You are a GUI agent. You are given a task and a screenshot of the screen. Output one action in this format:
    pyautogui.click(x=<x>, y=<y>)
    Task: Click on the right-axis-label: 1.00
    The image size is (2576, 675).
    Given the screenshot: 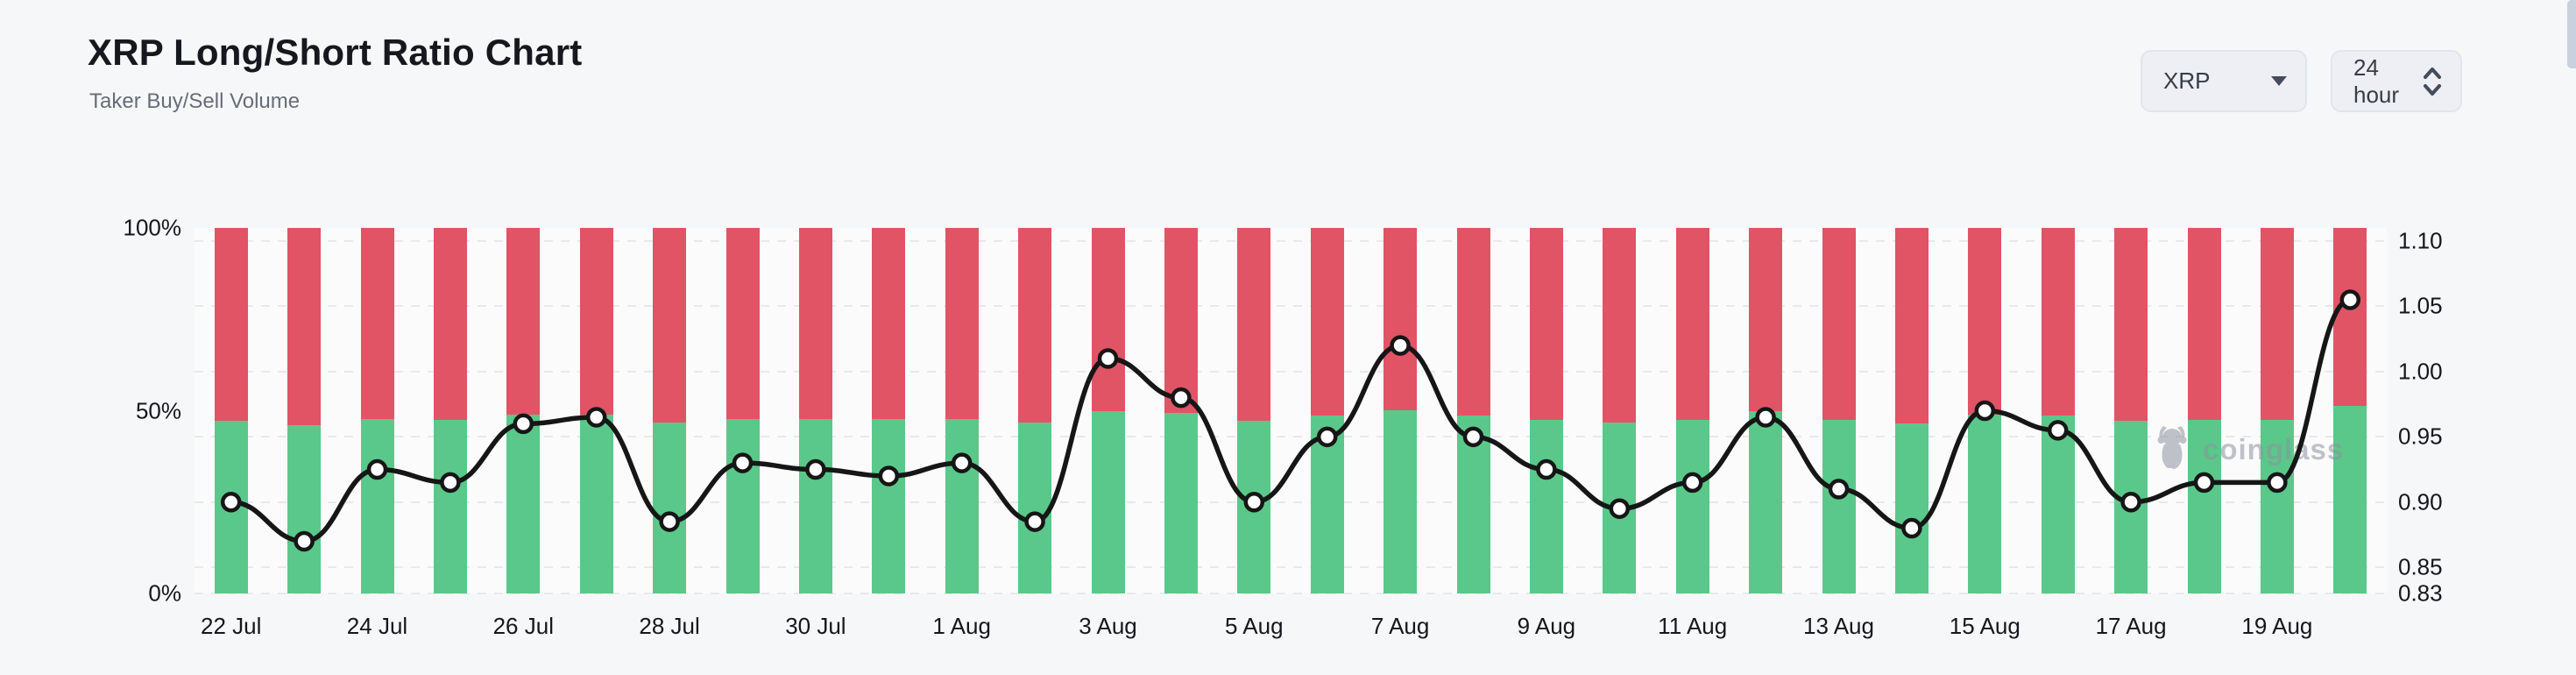 What is the action you would take?
    pyautogui.click(x=2420, y=372)
    